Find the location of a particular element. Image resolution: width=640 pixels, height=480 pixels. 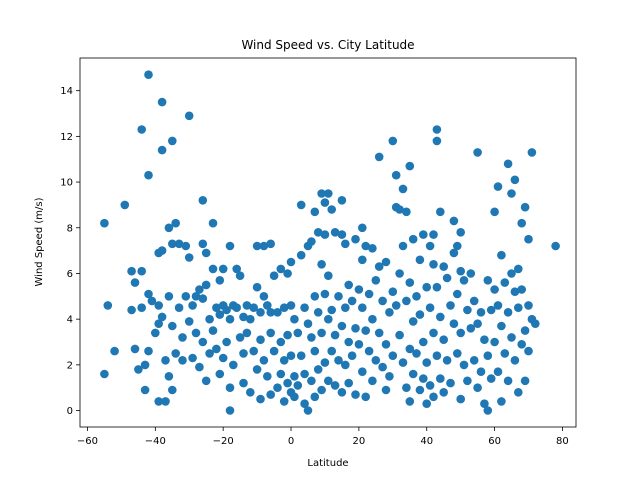

x-axis: −60 −40 −20 0 20 40 60 80 is located at coordinates (323, 437).